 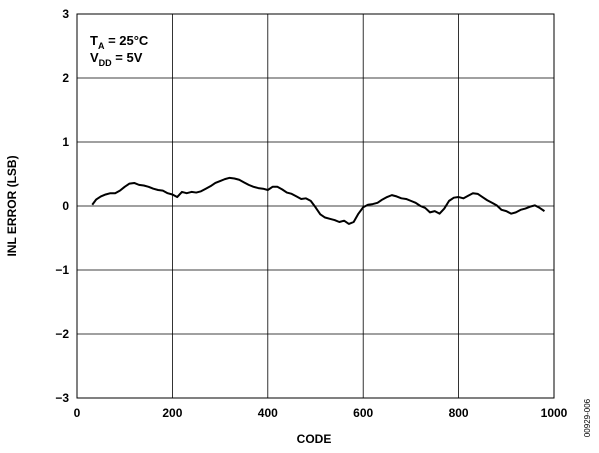 What do you see at coordinates (65, 206) in the screenshot?
I see `y-tick-label: 0` at bounding box center [65, 206].